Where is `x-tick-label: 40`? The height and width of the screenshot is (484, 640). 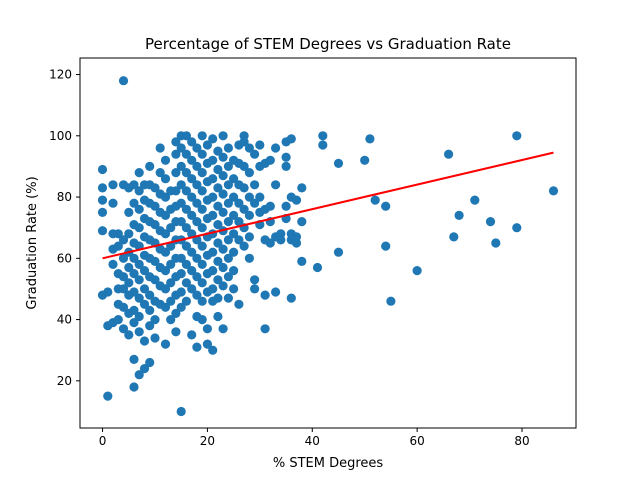 x-tick-label: 40 is located at coordinates (312, 441).